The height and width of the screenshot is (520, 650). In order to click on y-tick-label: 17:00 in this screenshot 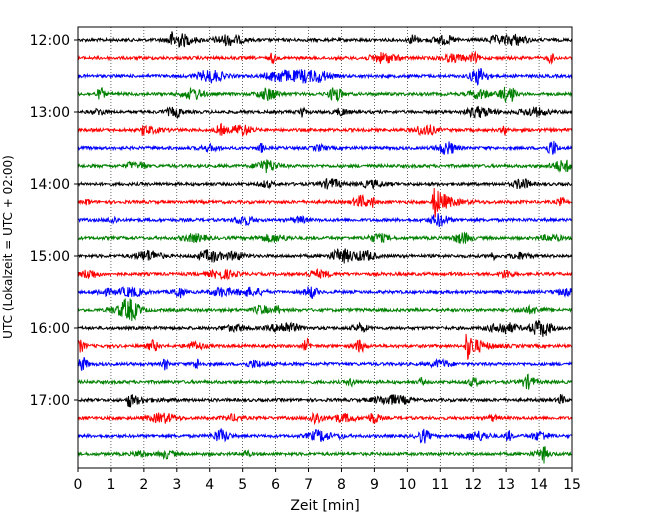, I will do `click(50, 401)`.